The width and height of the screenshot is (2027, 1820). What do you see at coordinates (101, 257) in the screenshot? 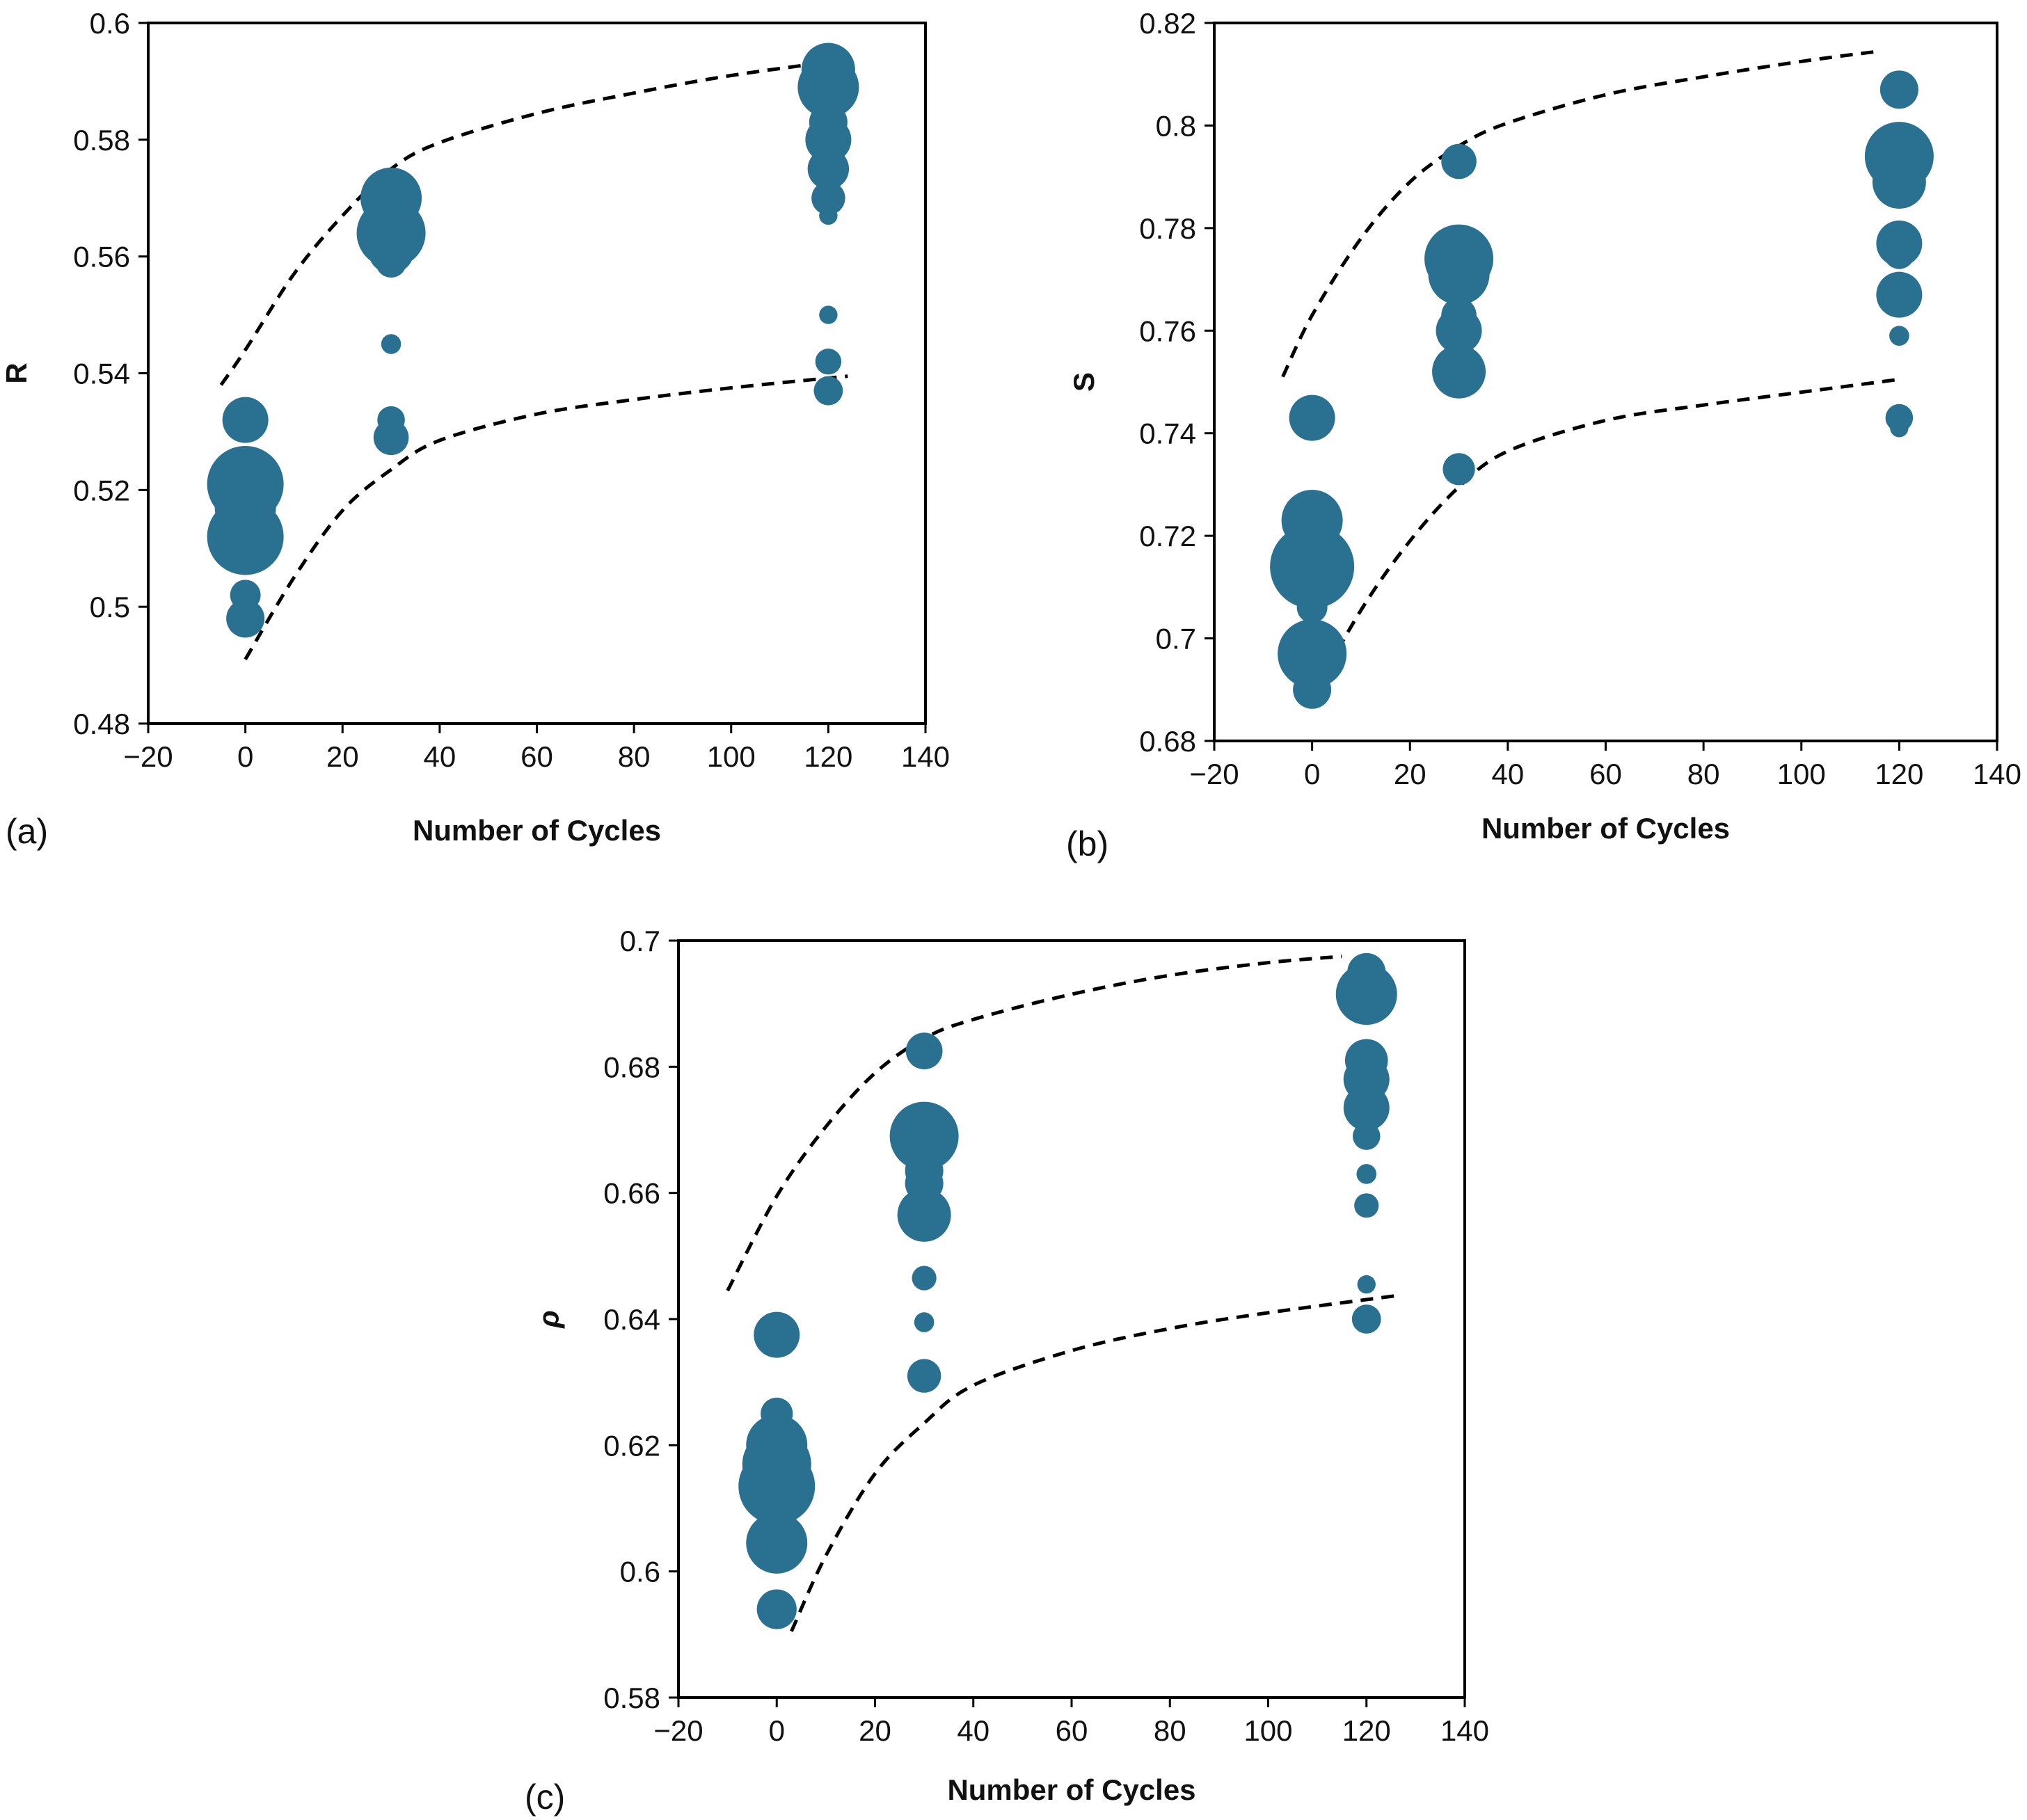
I see `y-tick-label: 0.56` at bounding box center [101, 257].